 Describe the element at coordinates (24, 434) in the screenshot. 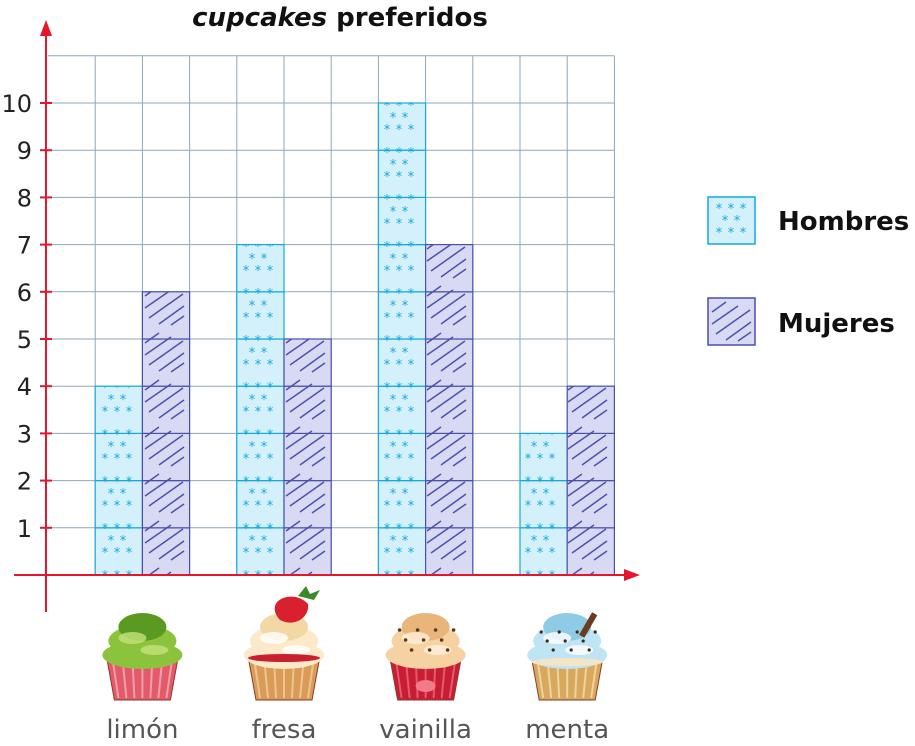

I see `y-tick-label: 3` at that location.